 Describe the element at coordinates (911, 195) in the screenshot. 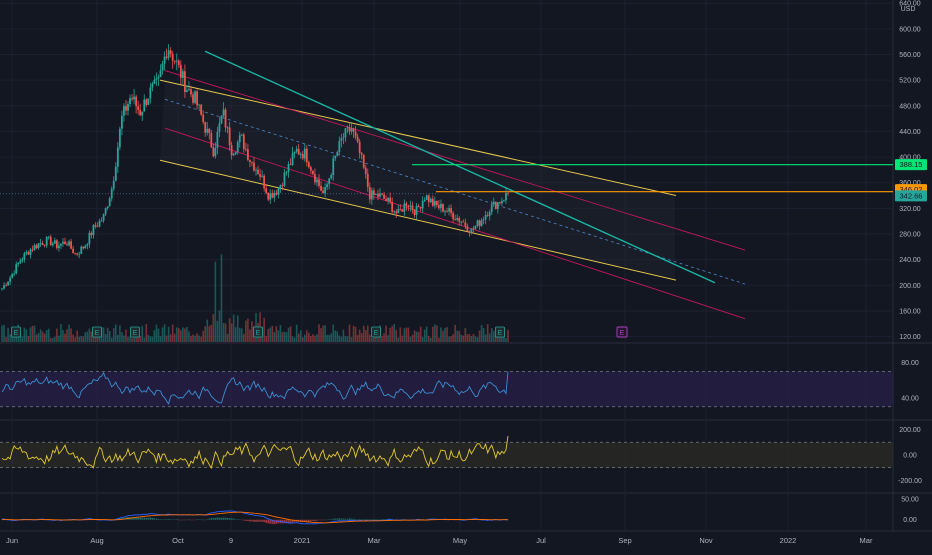

I see `price-label-text: 342.66` at that location.